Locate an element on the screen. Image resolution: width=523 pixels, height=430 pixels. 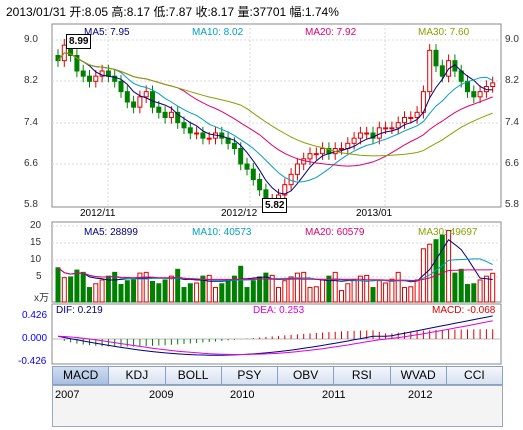
macd-ytick: 0.000 is located at coordinates (35, 338).